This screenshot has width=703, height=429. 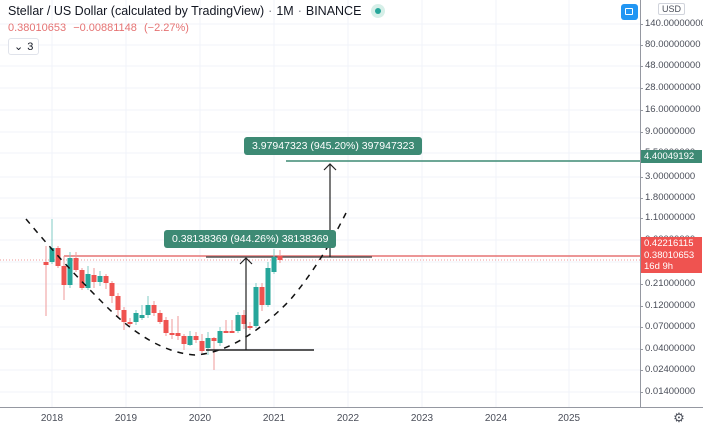 I want to click on chevron-down-icon: ⌄, so click(x=19, y=47).